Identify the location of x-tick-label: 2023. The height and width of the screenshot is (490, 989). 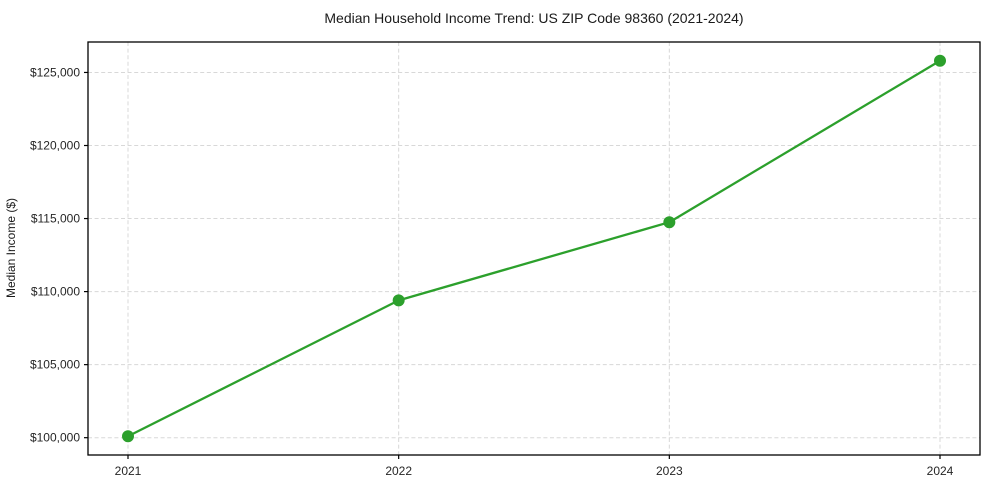
(669, 471).